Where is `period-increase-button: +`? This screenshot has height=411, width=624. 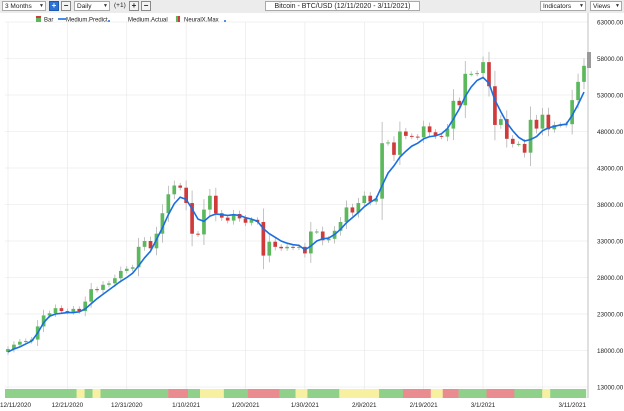
period-increase-button: + is located at coordinates (54, 6).